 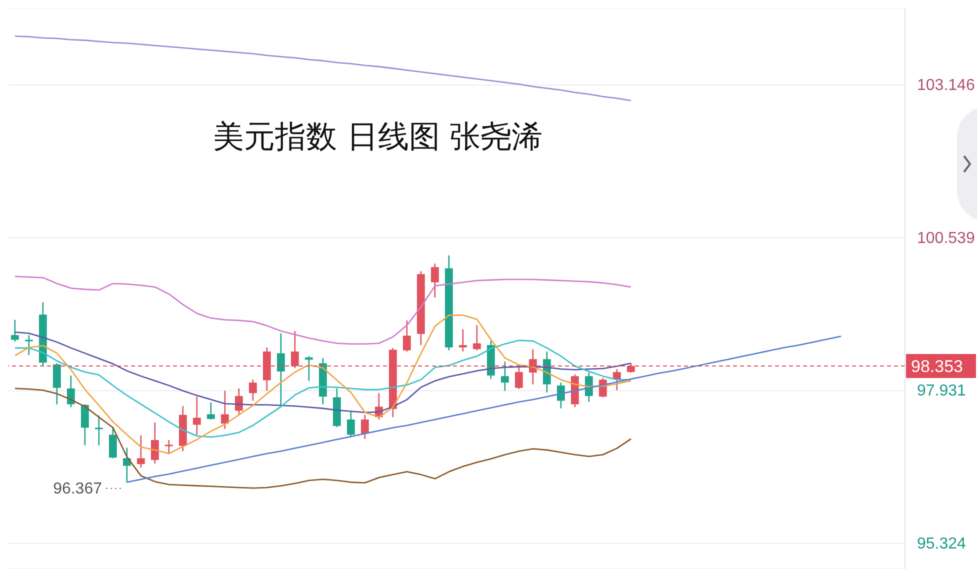 I want to click on annotation: 96.367, so click(x=77, y=489).